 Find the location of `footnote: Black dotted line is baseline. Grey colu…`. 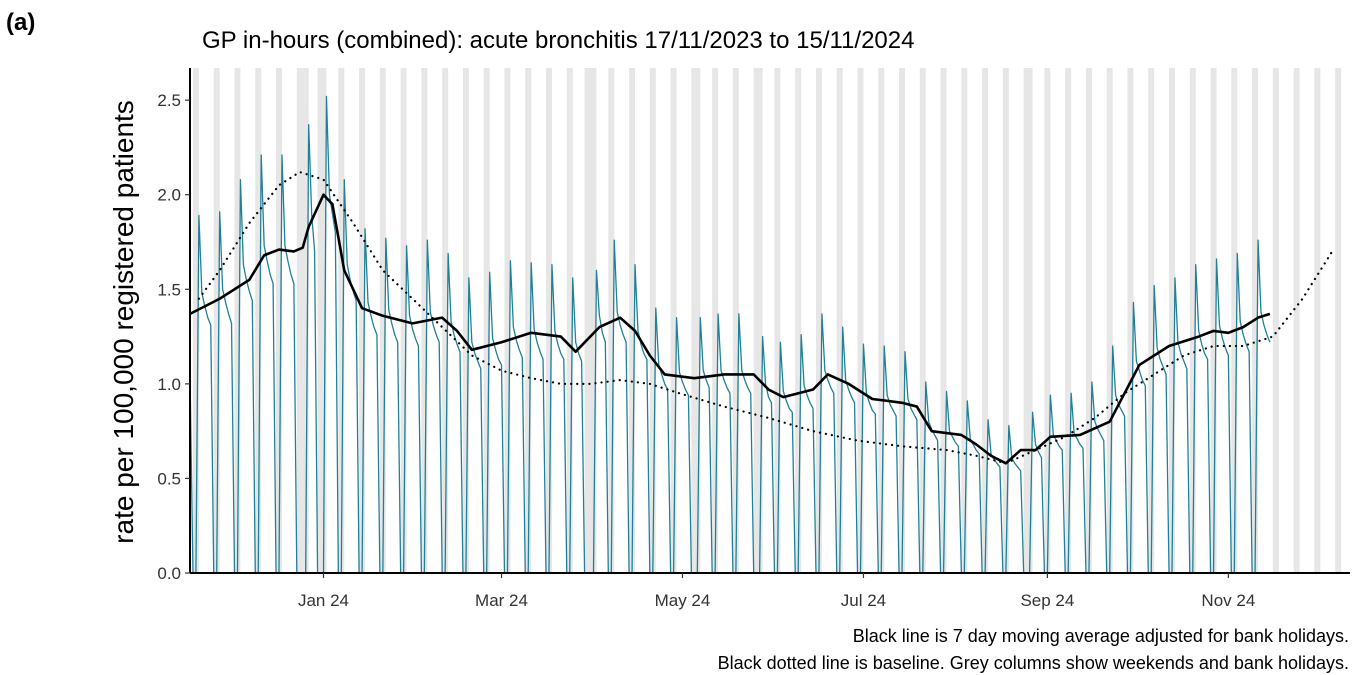

footnote: Black dotted line is baseline. Grey colu… is located at coordinates (1033, 663).